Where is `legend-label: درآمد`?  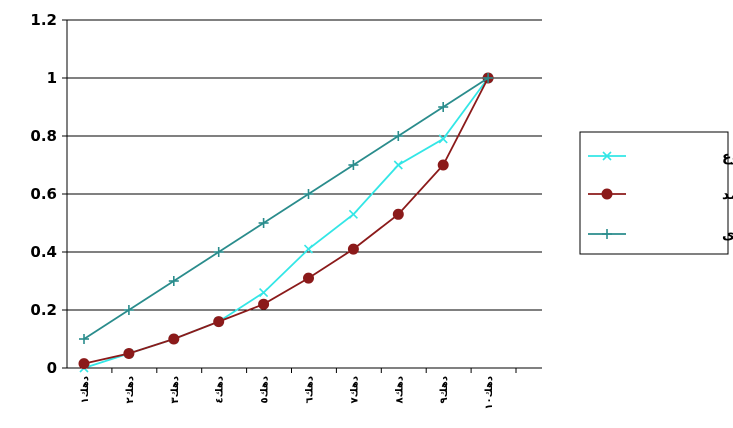 legend-label: درآمد is located at coordinates (727, 194).